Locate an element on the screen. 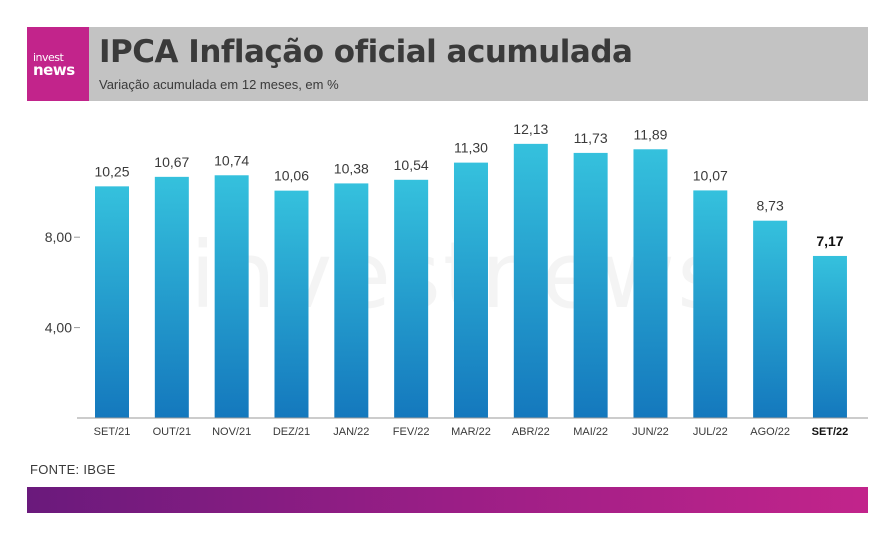  x-tick-label: JUL/22 is located at coordinates (710, 432).